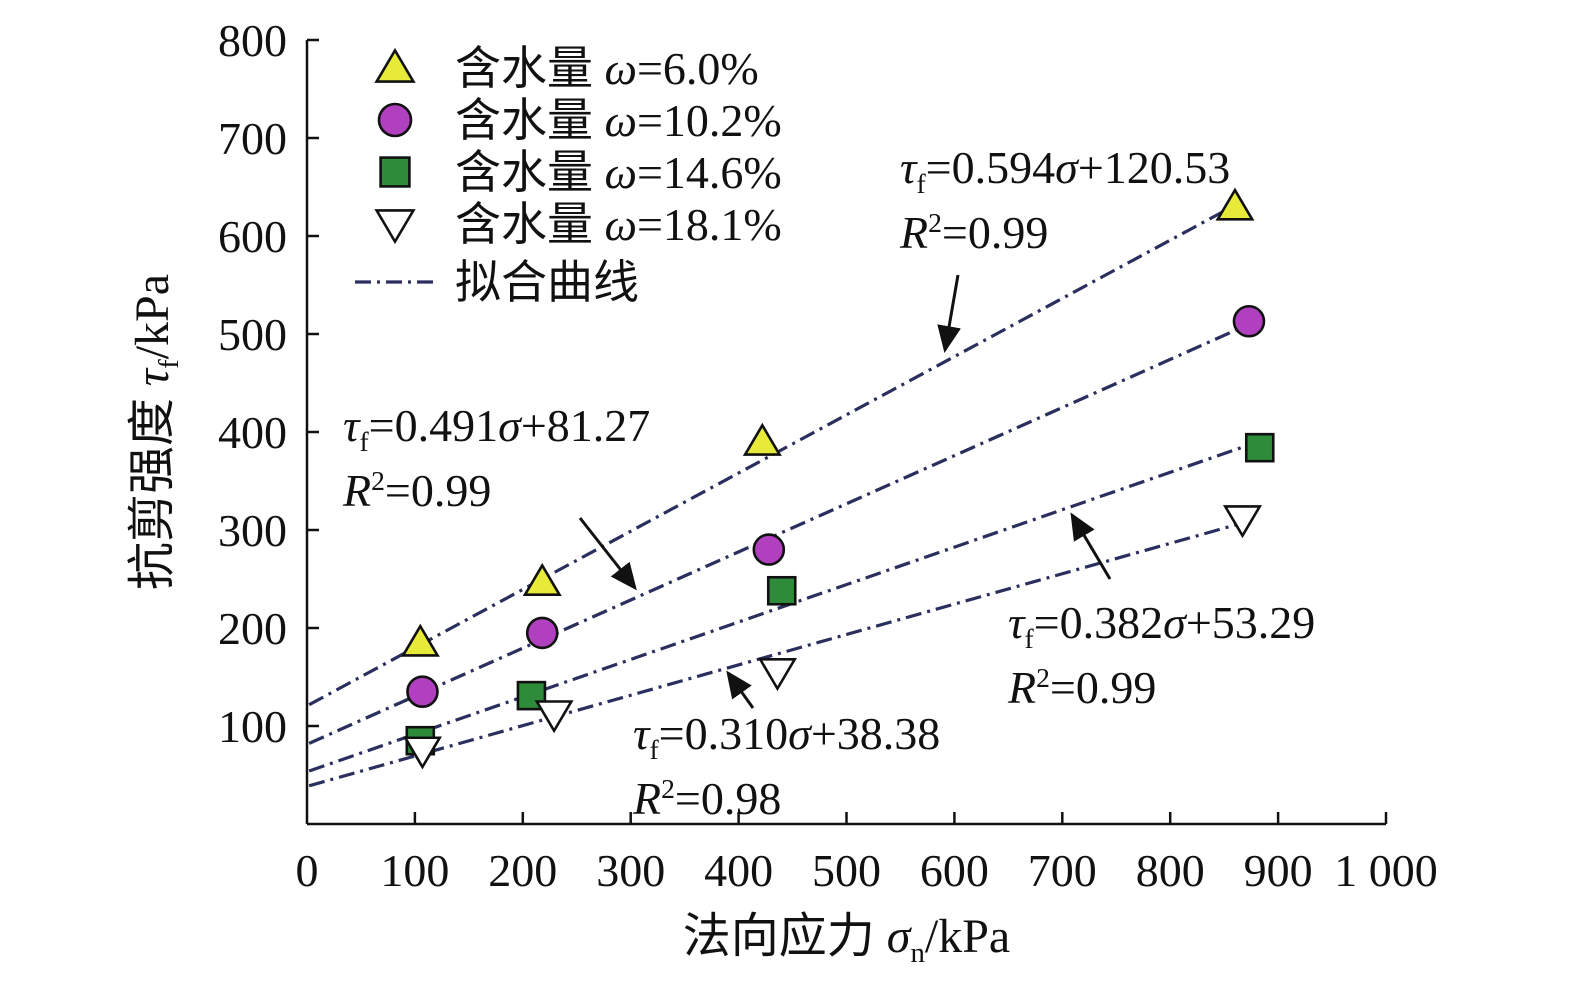 This screenshot has height=994, width=1575. What do you see at coordinates (252, 530) in the screenshot?
I see `y-tick-label: 300` at bounding box center [252, 530].